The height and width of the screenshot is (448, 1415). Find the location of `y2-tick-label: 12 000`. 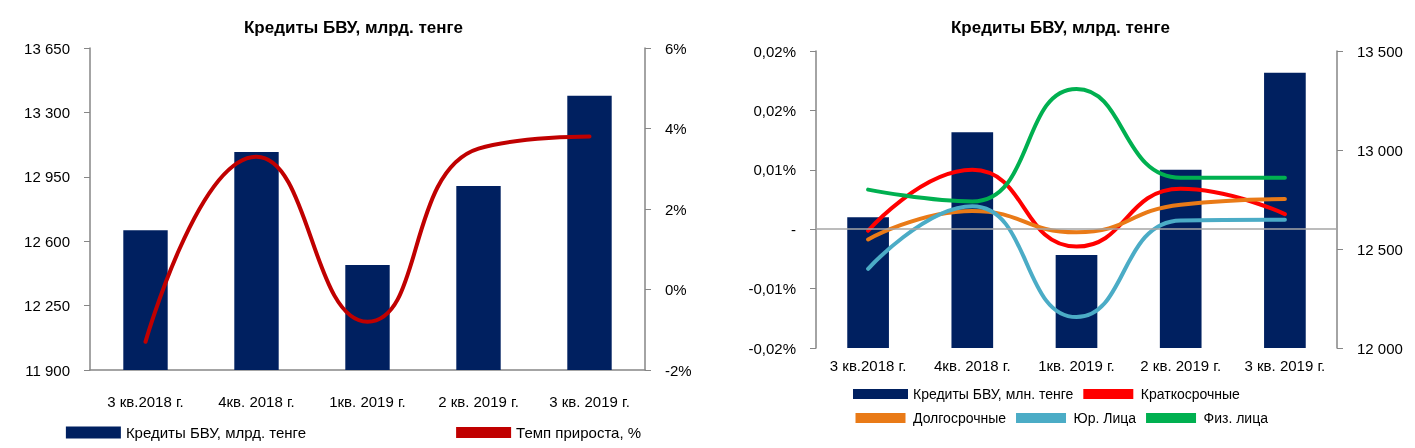

y2-tick-label: 12 000 is located at coordinates (1380, 348).